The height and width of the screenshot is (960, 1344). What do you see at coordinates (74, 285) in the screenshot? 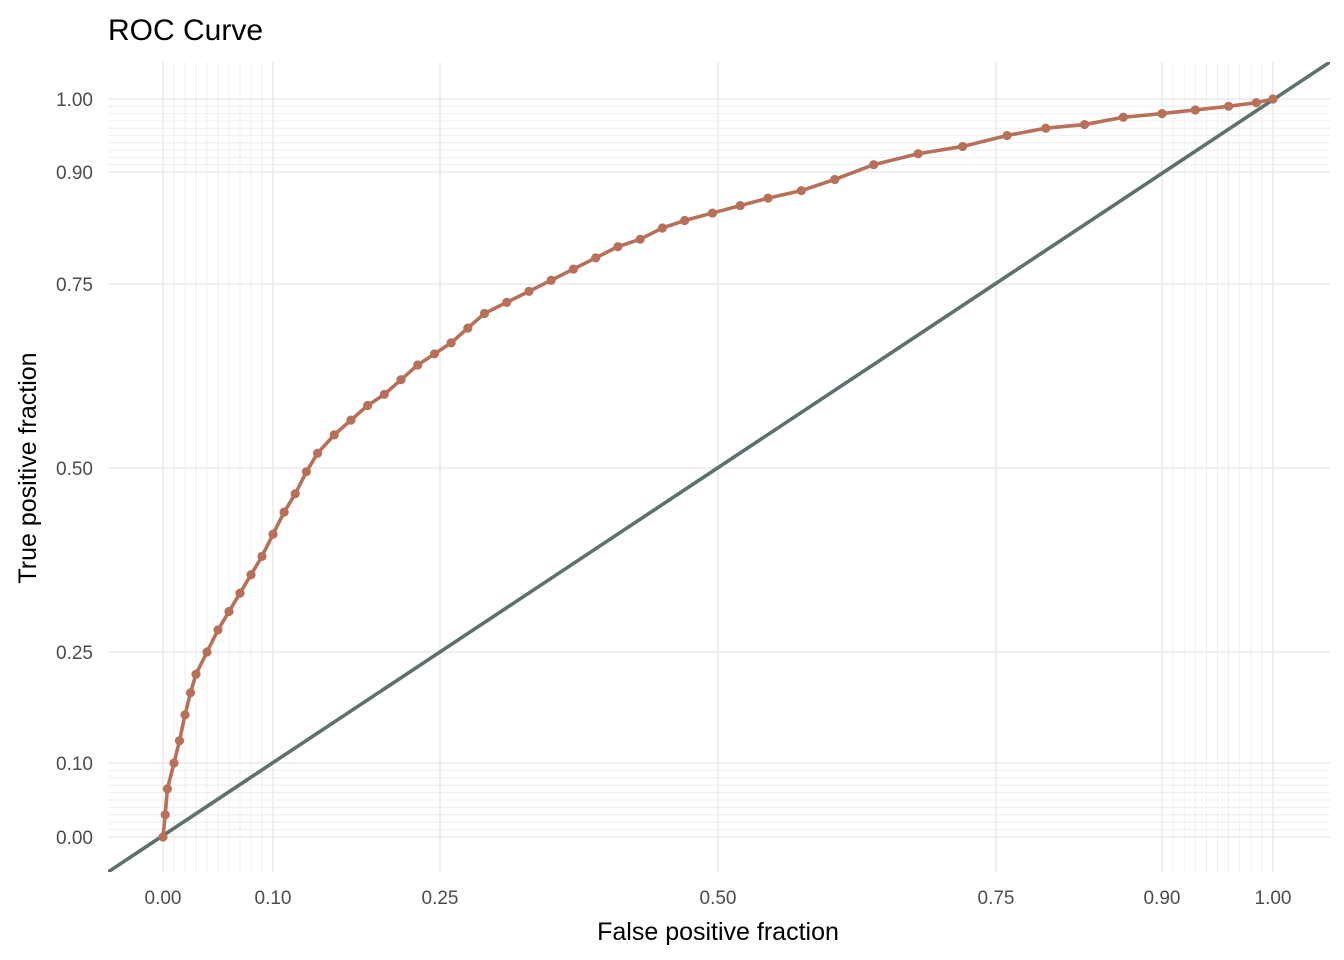
I see `y-tick-label: 0.75` at bounding box center [74, 285].